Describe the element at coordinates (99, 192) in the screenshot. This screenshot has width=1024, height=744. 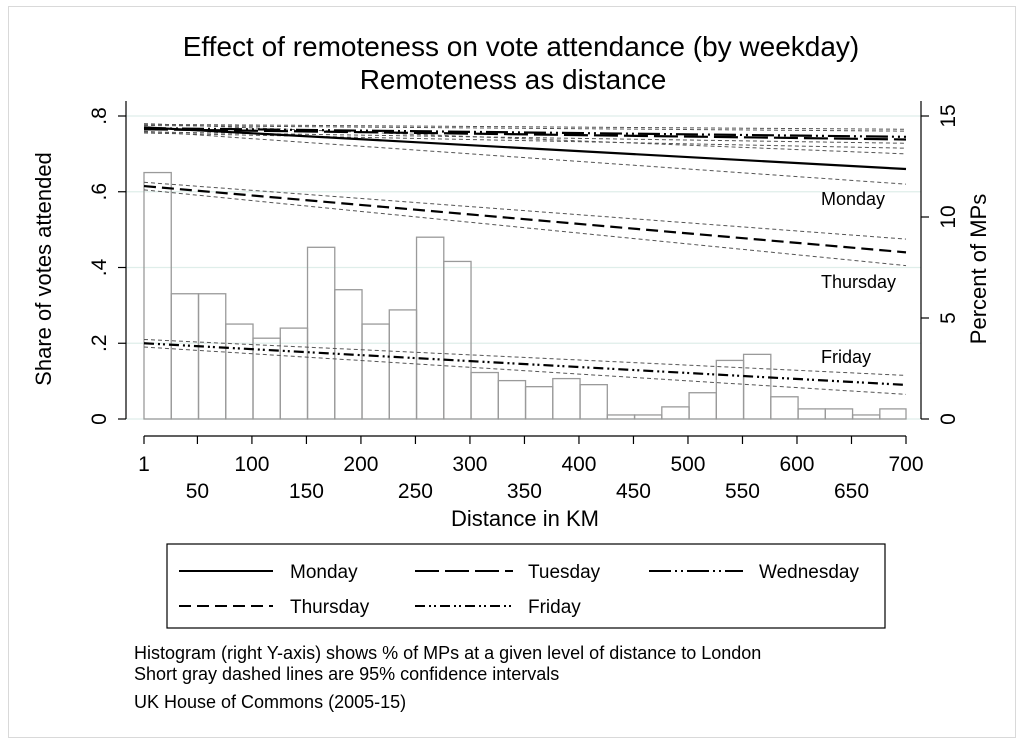
I see `y-tick-label-left: .6` at that location.